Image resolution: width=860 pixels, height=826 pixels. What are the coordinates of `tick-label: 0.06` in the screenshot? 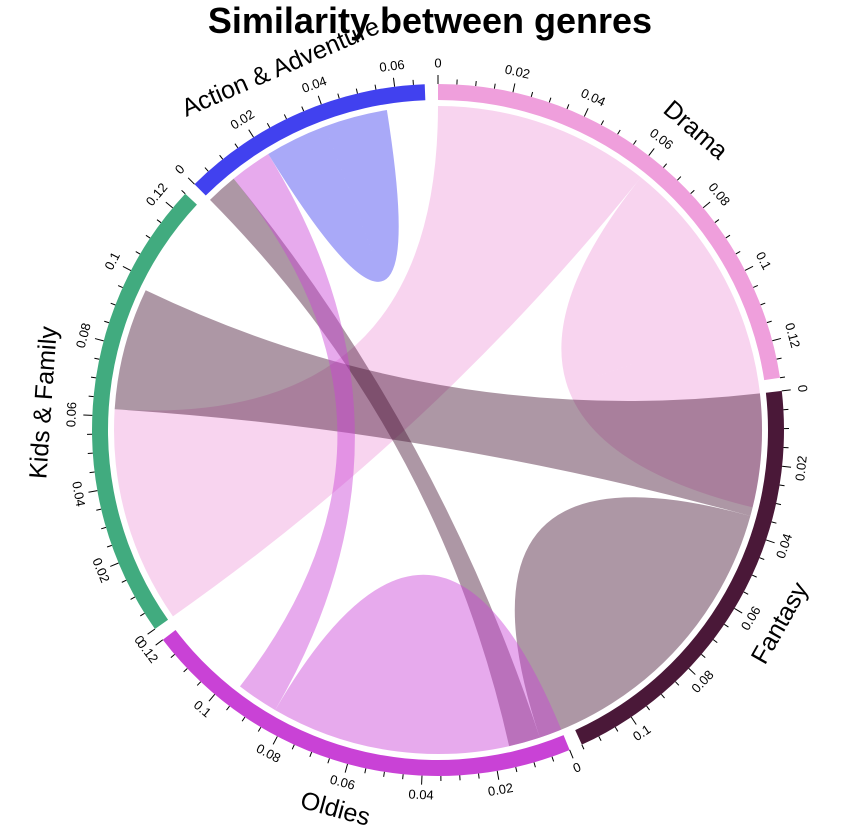 It's located at (661, 138).